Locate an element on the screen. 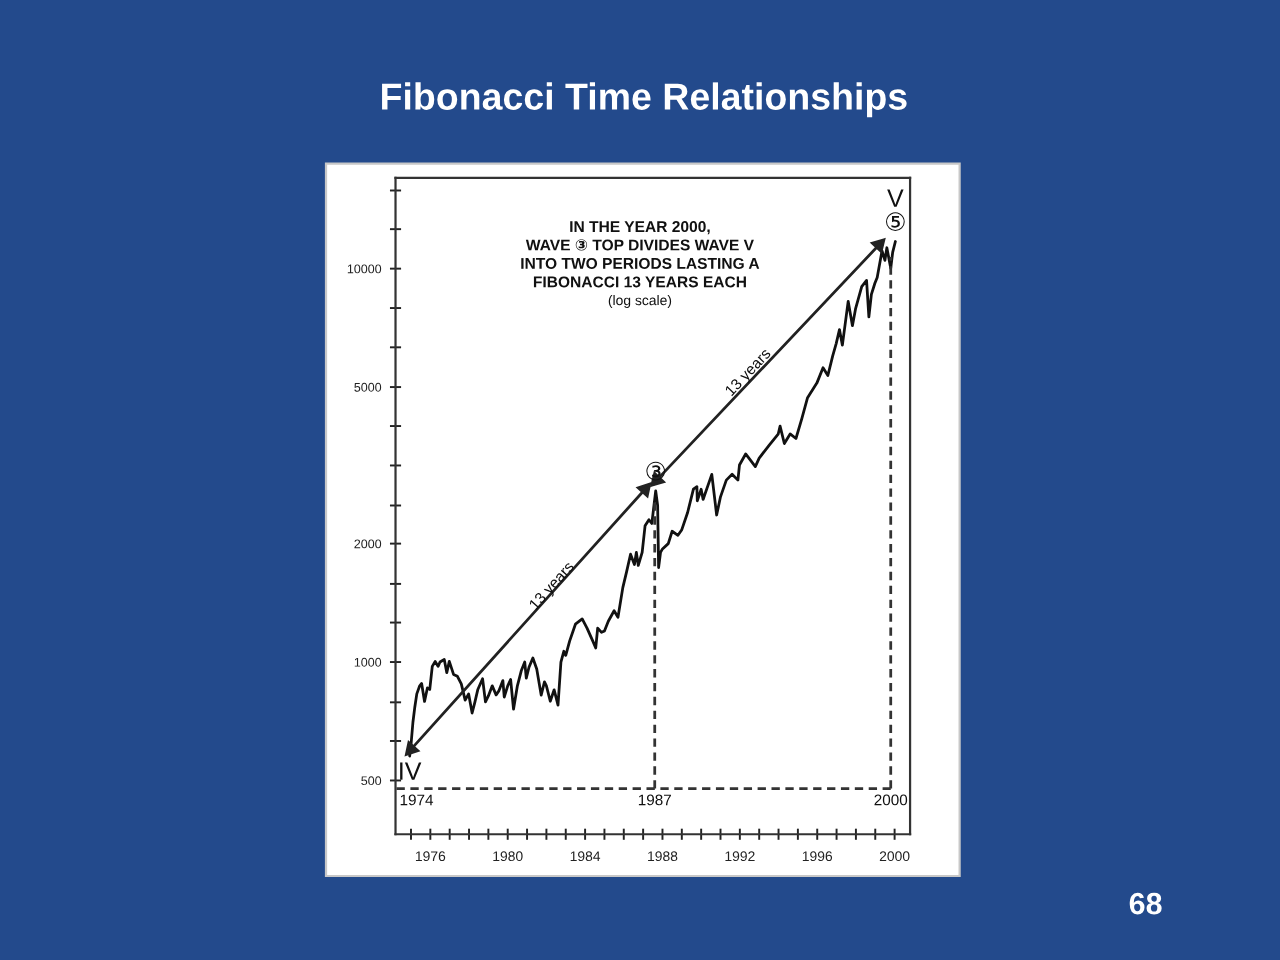  text: 68 is located at coordinates (1145, 903).